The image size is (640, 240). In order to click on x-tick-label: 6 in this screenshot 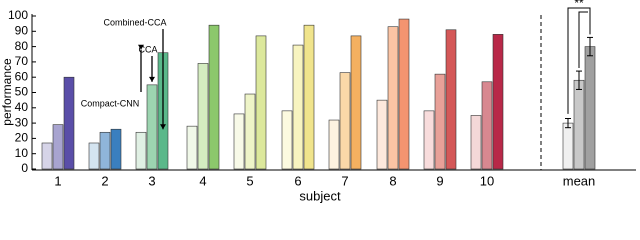, I will do `click(297, 180)`.